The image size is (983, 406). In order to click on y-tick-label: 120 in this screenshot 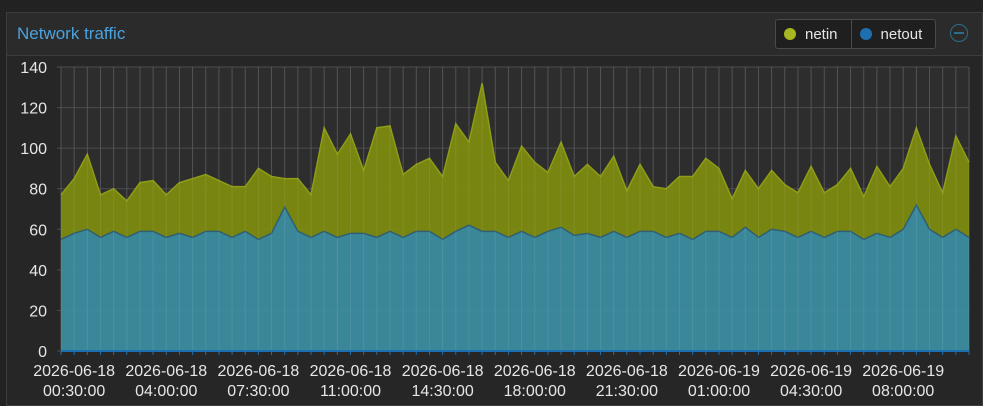, I will do `click(33, 109)`.